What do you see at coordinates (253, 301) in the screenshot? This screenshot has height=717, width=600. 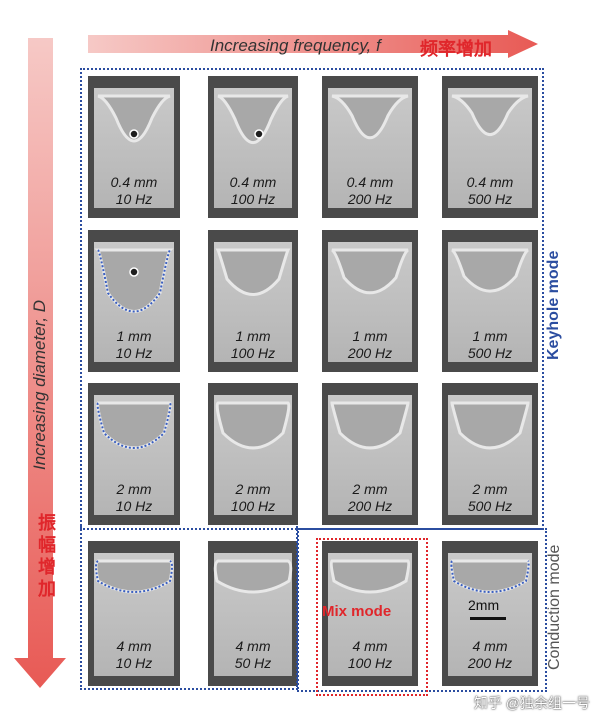 I see `micrograph-cell: 1 mm 100 Hz` at bounding box center [253, 301].